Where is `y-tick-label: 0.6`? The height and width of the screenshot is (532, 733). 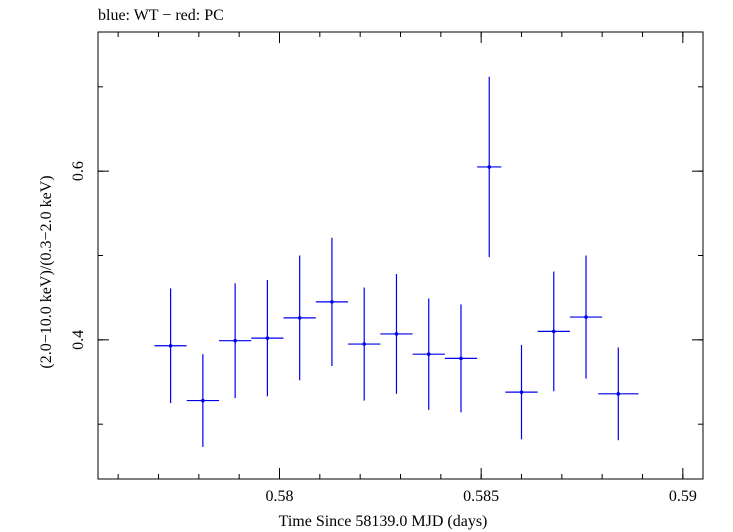
y-tick-label: 0.6 is located at coordinates (78, 171).